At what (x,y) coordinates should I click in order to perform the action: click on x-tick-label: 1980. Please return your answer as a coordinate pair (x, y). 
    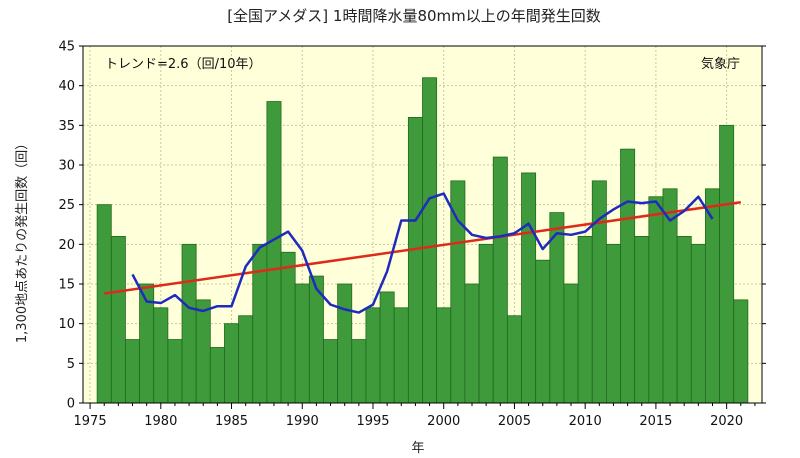
    Looking at the image, I should click on (160, 421).